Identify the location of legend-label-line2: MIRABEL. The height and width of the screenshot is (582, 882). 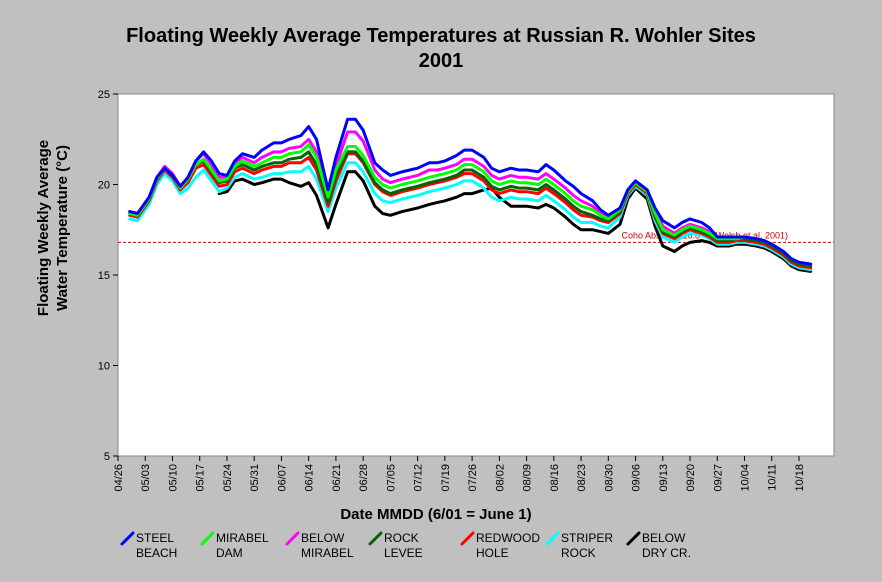
(327, 553).